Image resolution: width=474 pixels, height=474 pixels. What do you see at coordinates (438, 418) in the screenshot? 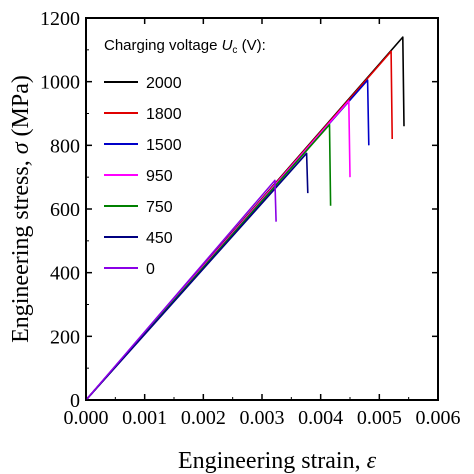
I see `x-tick-label: 0.006` at bounding box center [438, 418].